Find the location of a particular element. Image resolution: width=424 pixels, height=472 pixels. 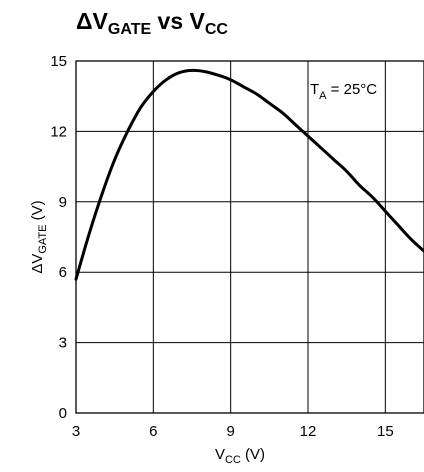

y-tick-label: 0 is located at coordinates (63, 413).